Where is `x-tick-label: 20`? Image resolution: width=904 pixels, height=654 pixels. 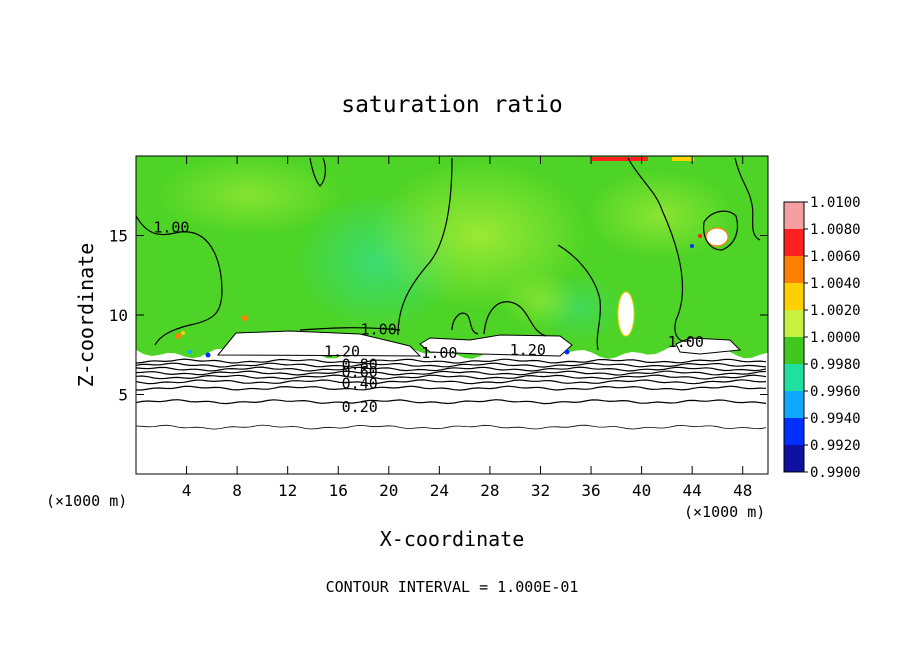
x-tick-label: 20 is located at coordinates (388, 490).